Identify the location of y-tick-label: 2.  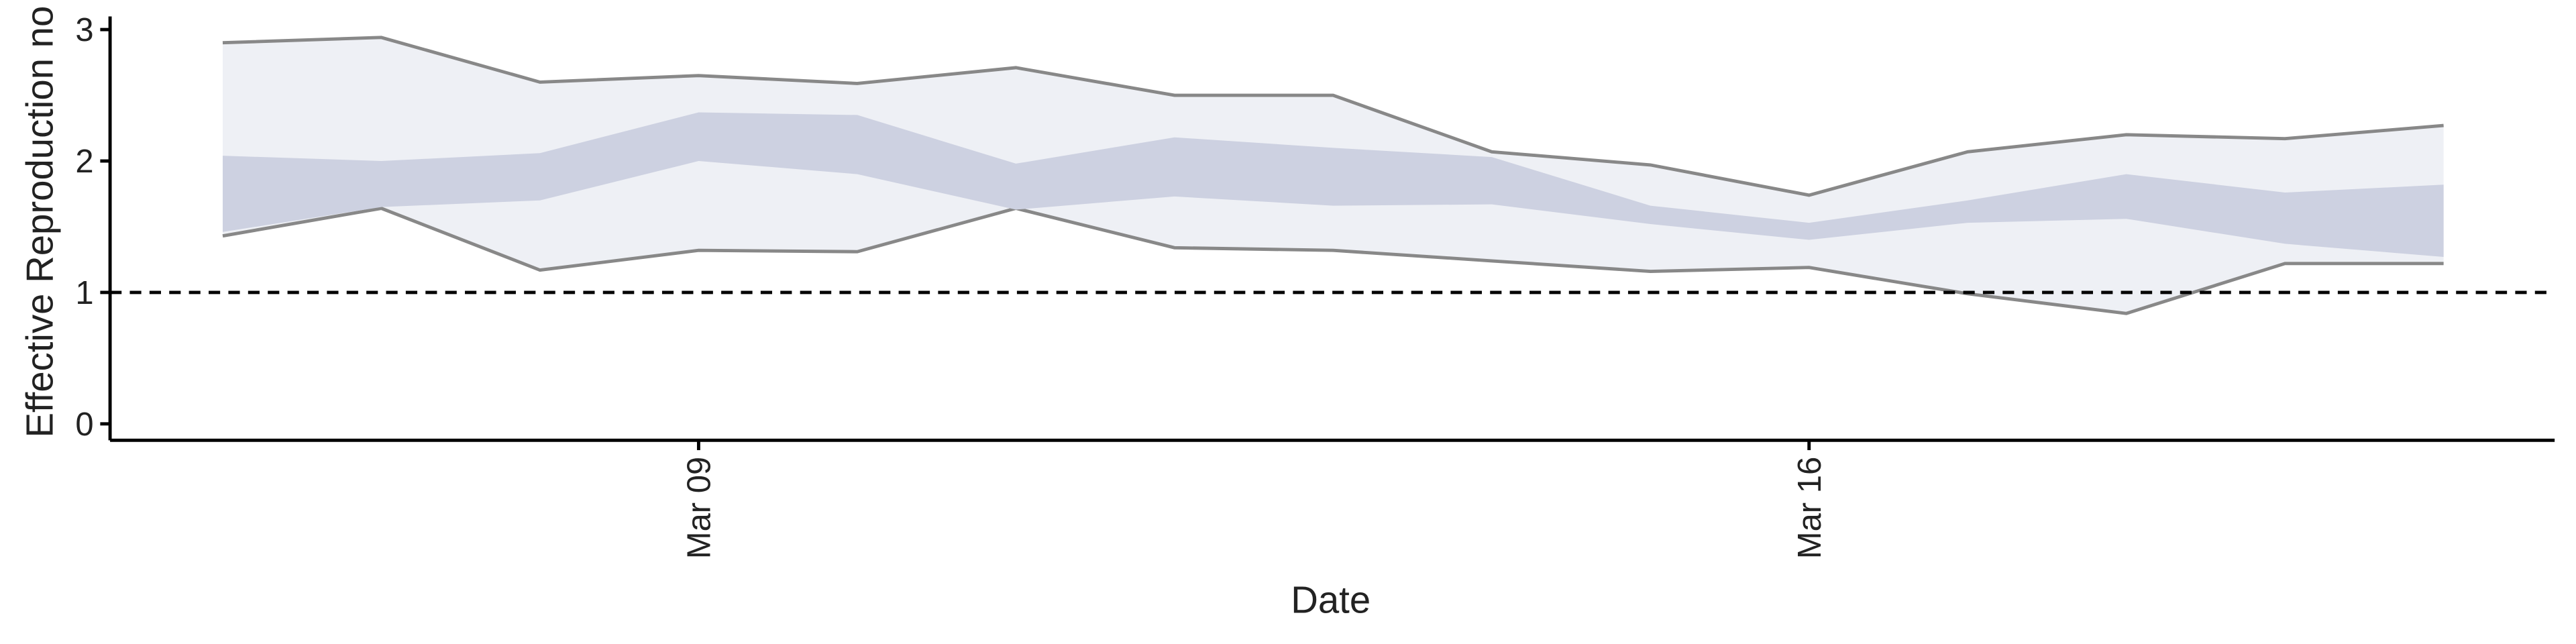
(84, 162).